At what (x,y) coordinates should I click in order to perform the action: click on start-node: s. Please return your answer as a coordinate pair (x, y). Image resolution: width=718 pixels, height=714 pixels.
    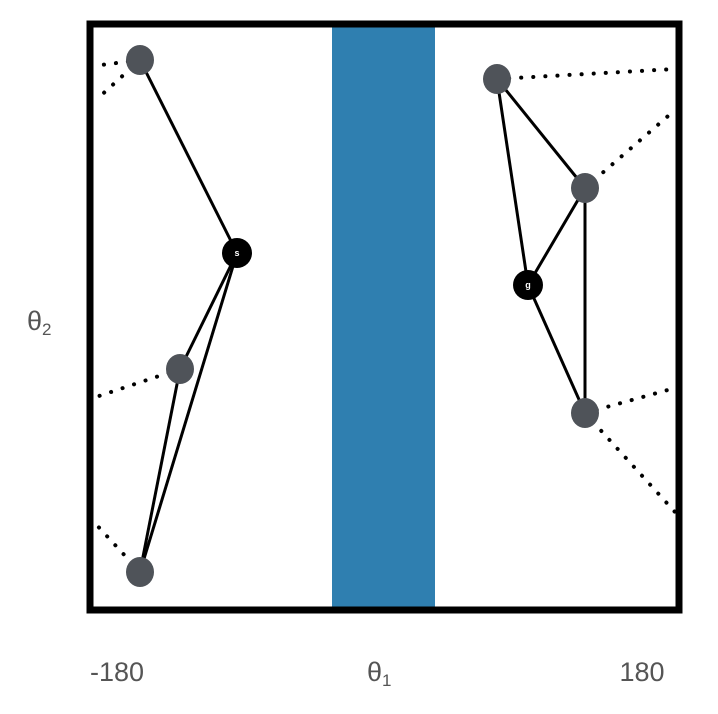
    Looking at the image, I should click on (237, 253).